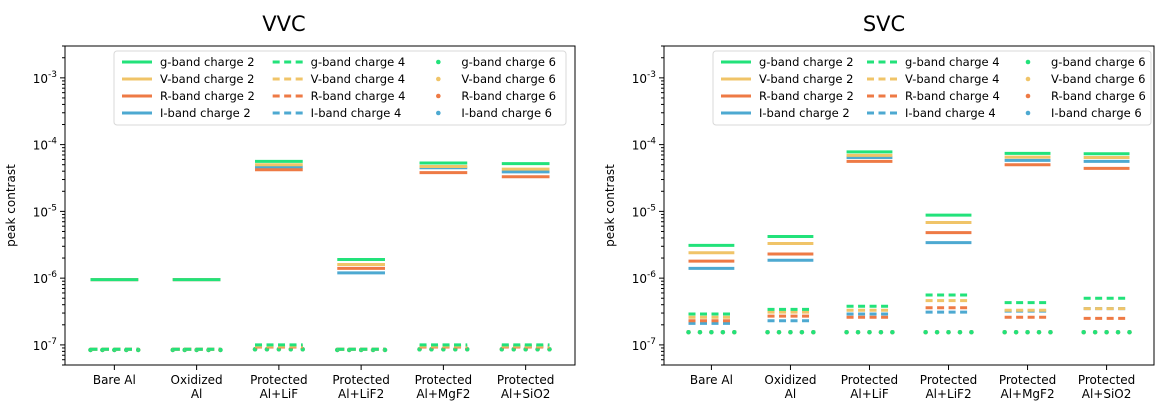 This screenshot has width=1167, height=403. I want to click on chart-title-vvc: VVC, so click(283, 24).